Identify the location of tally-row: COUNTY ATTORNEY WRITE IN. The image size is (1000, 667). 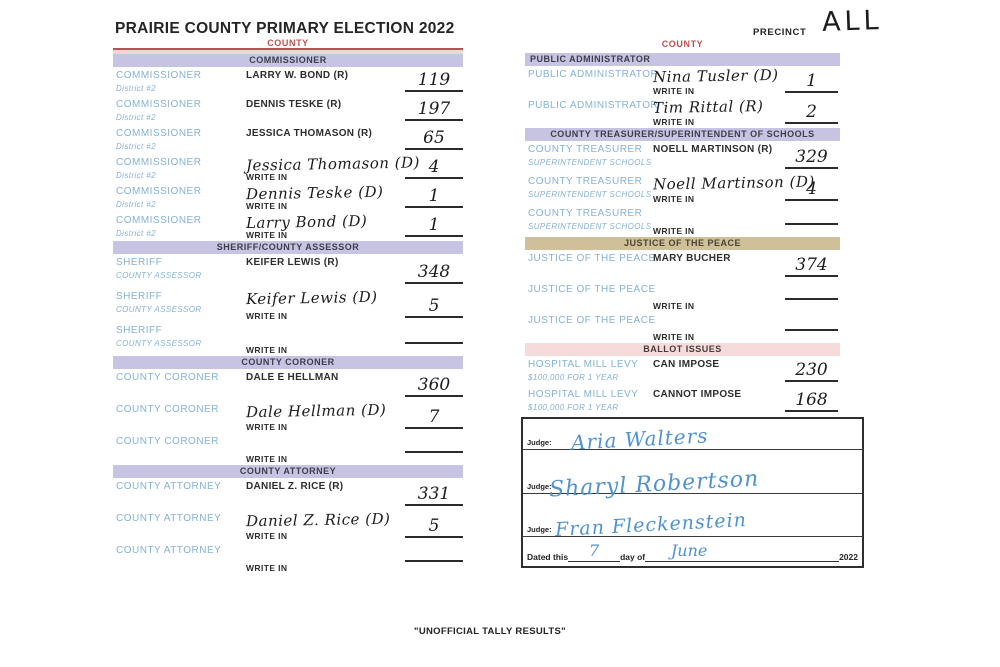
(288, 558).